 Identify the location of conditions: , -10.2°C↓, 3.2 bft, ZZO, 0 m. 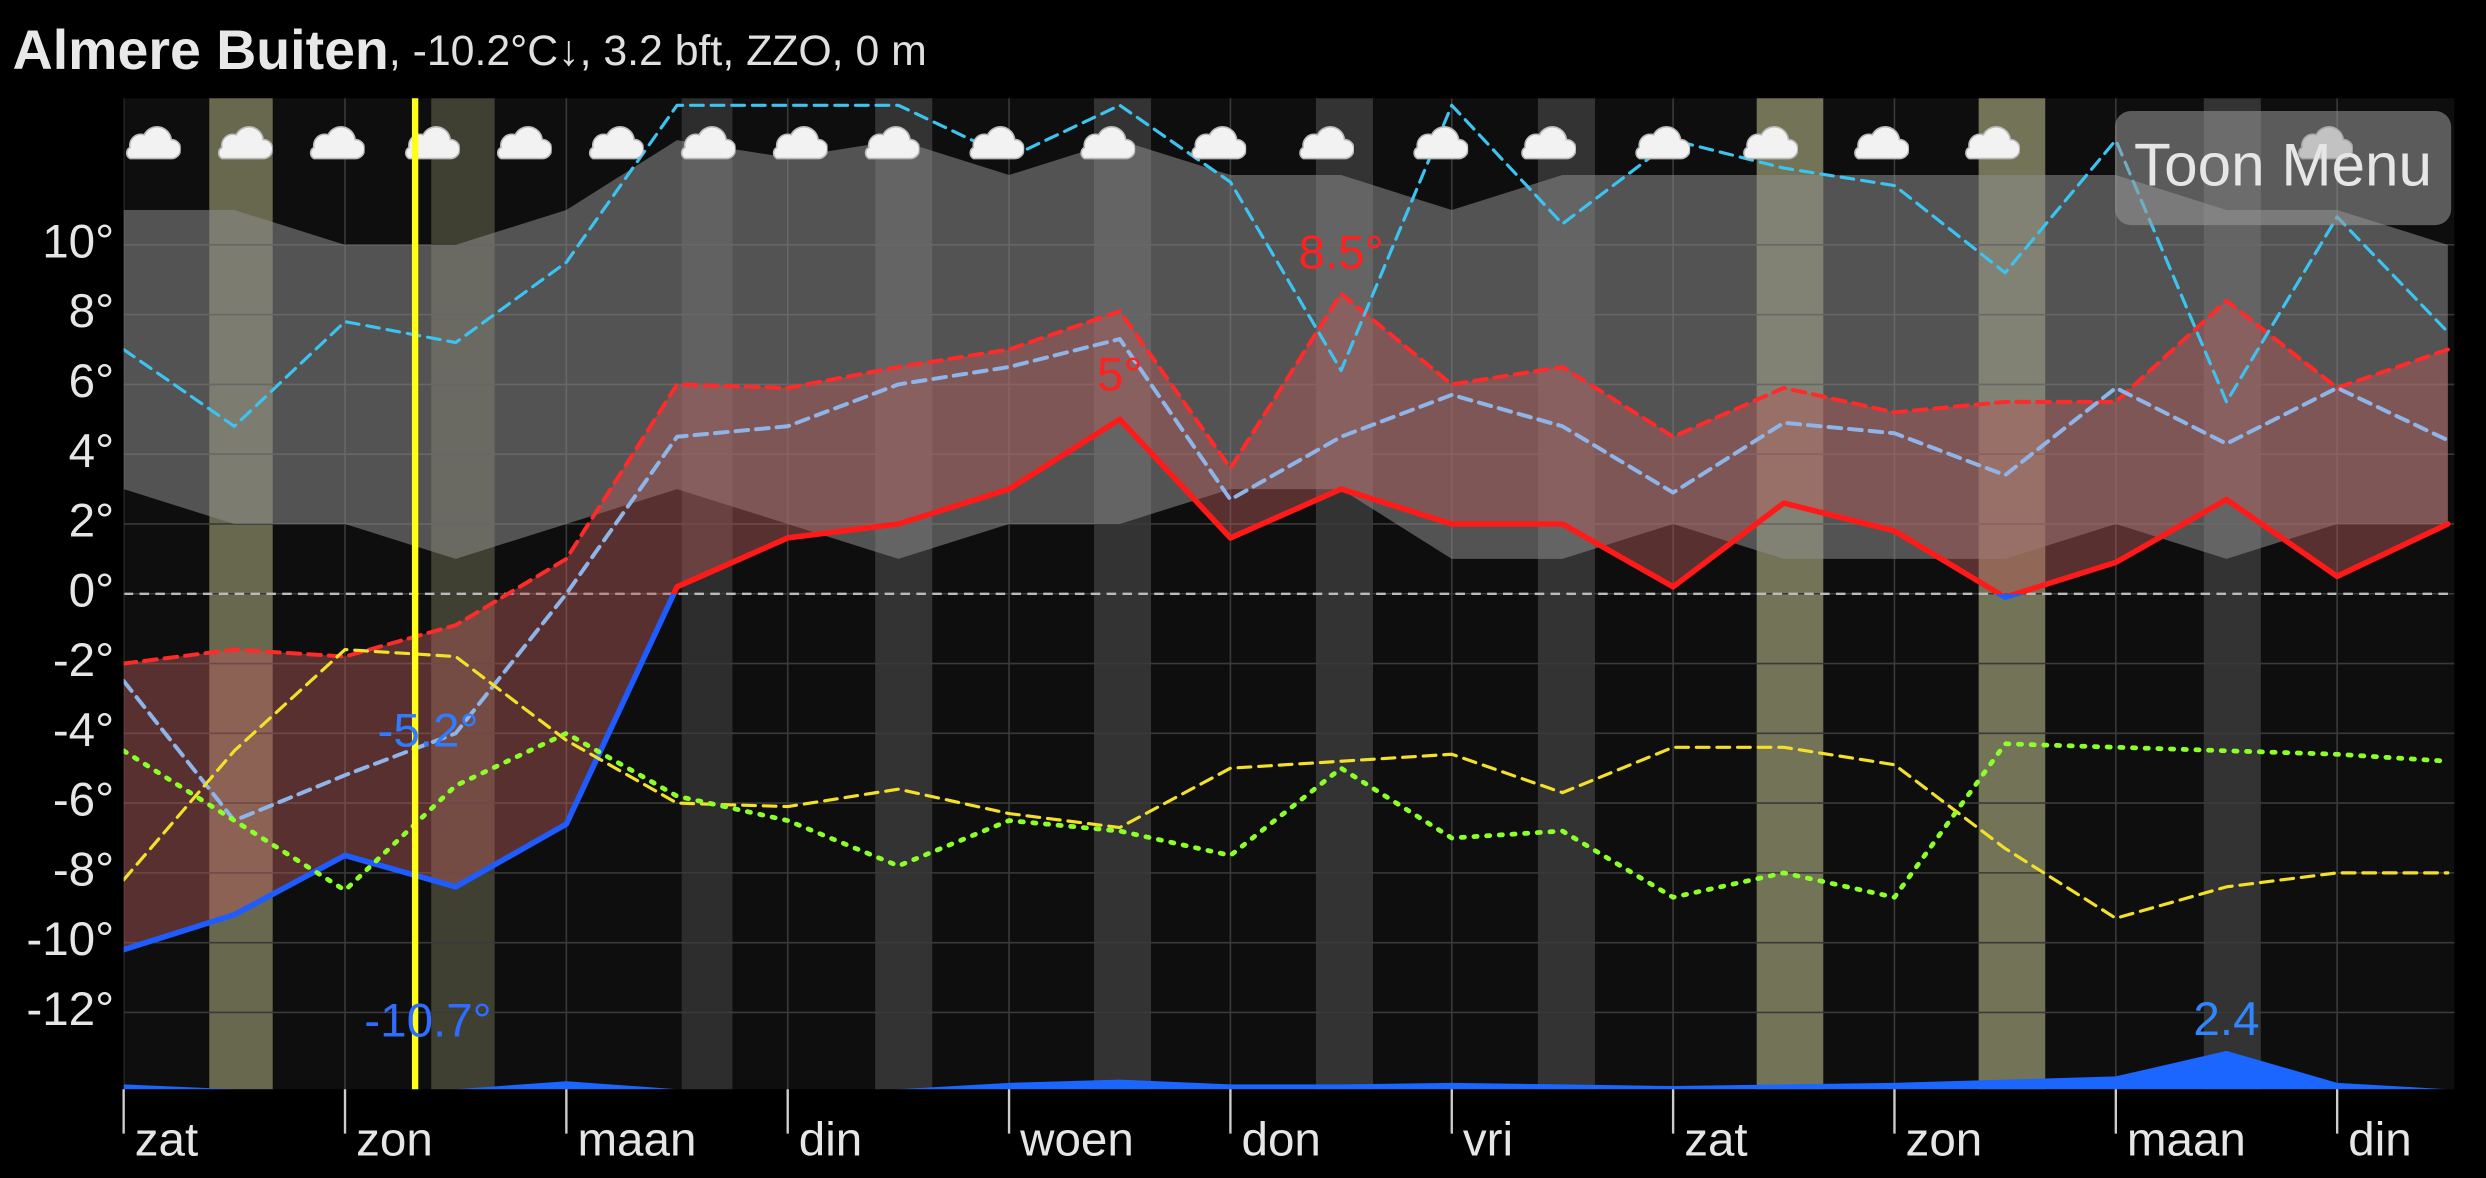
(658, 51).